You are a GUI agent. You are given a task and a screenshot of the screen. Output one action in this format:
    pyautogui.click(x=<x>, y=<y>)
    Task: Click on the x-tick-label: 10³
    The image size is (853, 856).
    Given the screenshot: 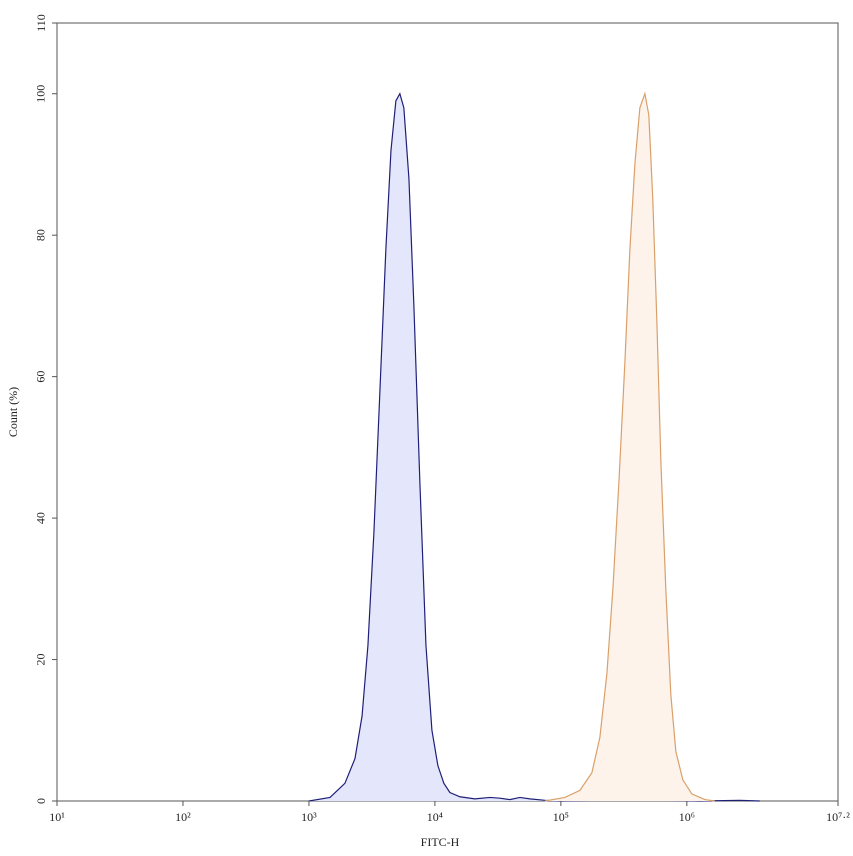 What is the action you would take?
    pyautogui.click(x=309, y=817)
    